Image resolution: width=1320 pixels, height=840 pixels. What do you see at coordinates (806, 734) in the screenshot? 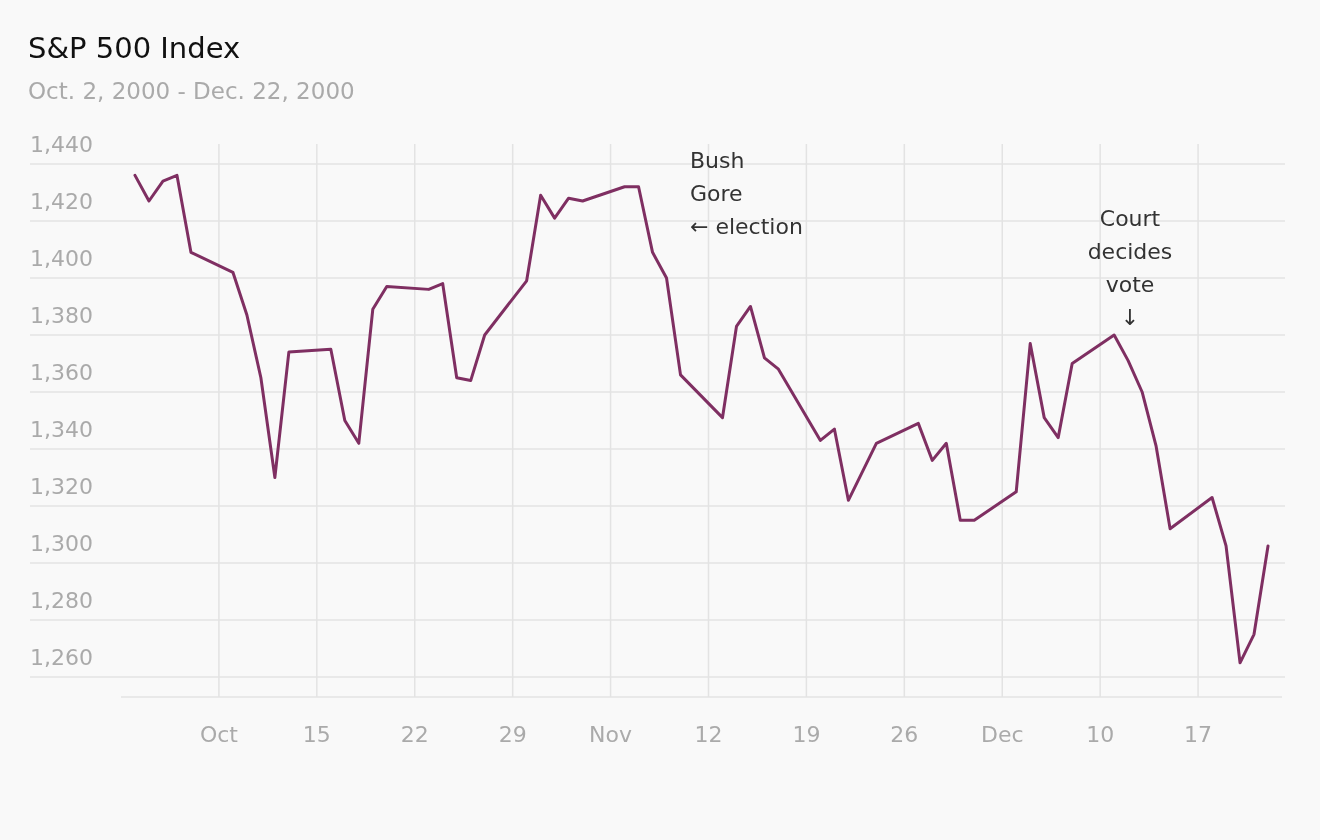
I see `x-tick-label: 19` at bounding box center [806, 734].